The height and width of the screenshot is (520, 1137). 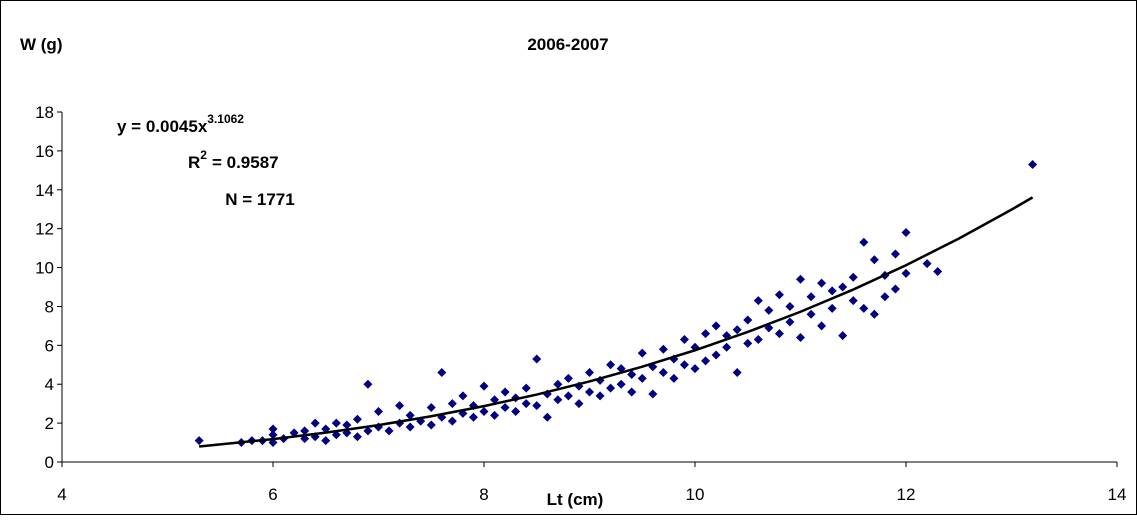 What do you see at coordinates (567, 44) in the screenshot?
I see `chart-title: 2006-2007` at bounding box center [567, 44].